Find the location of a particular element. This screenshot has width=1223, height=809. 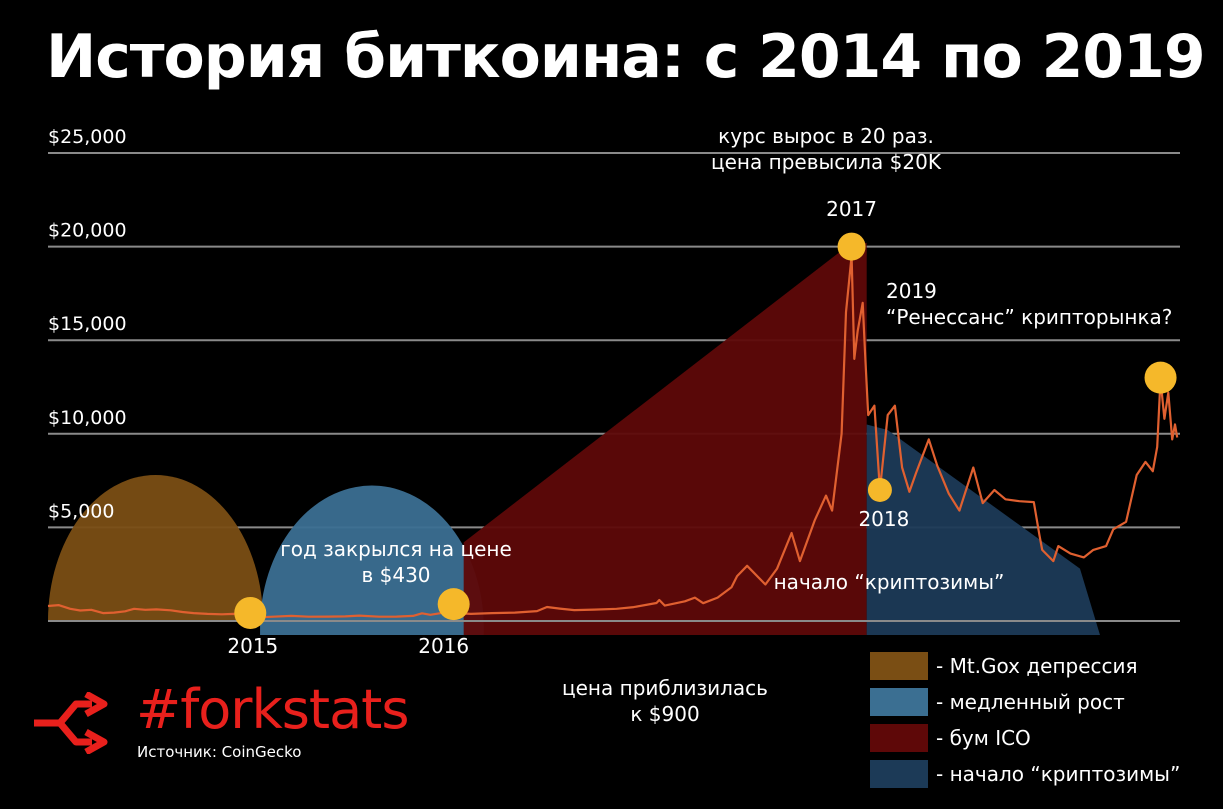

annotation-text: цена приблизилась is located at coordinates (665, 688).